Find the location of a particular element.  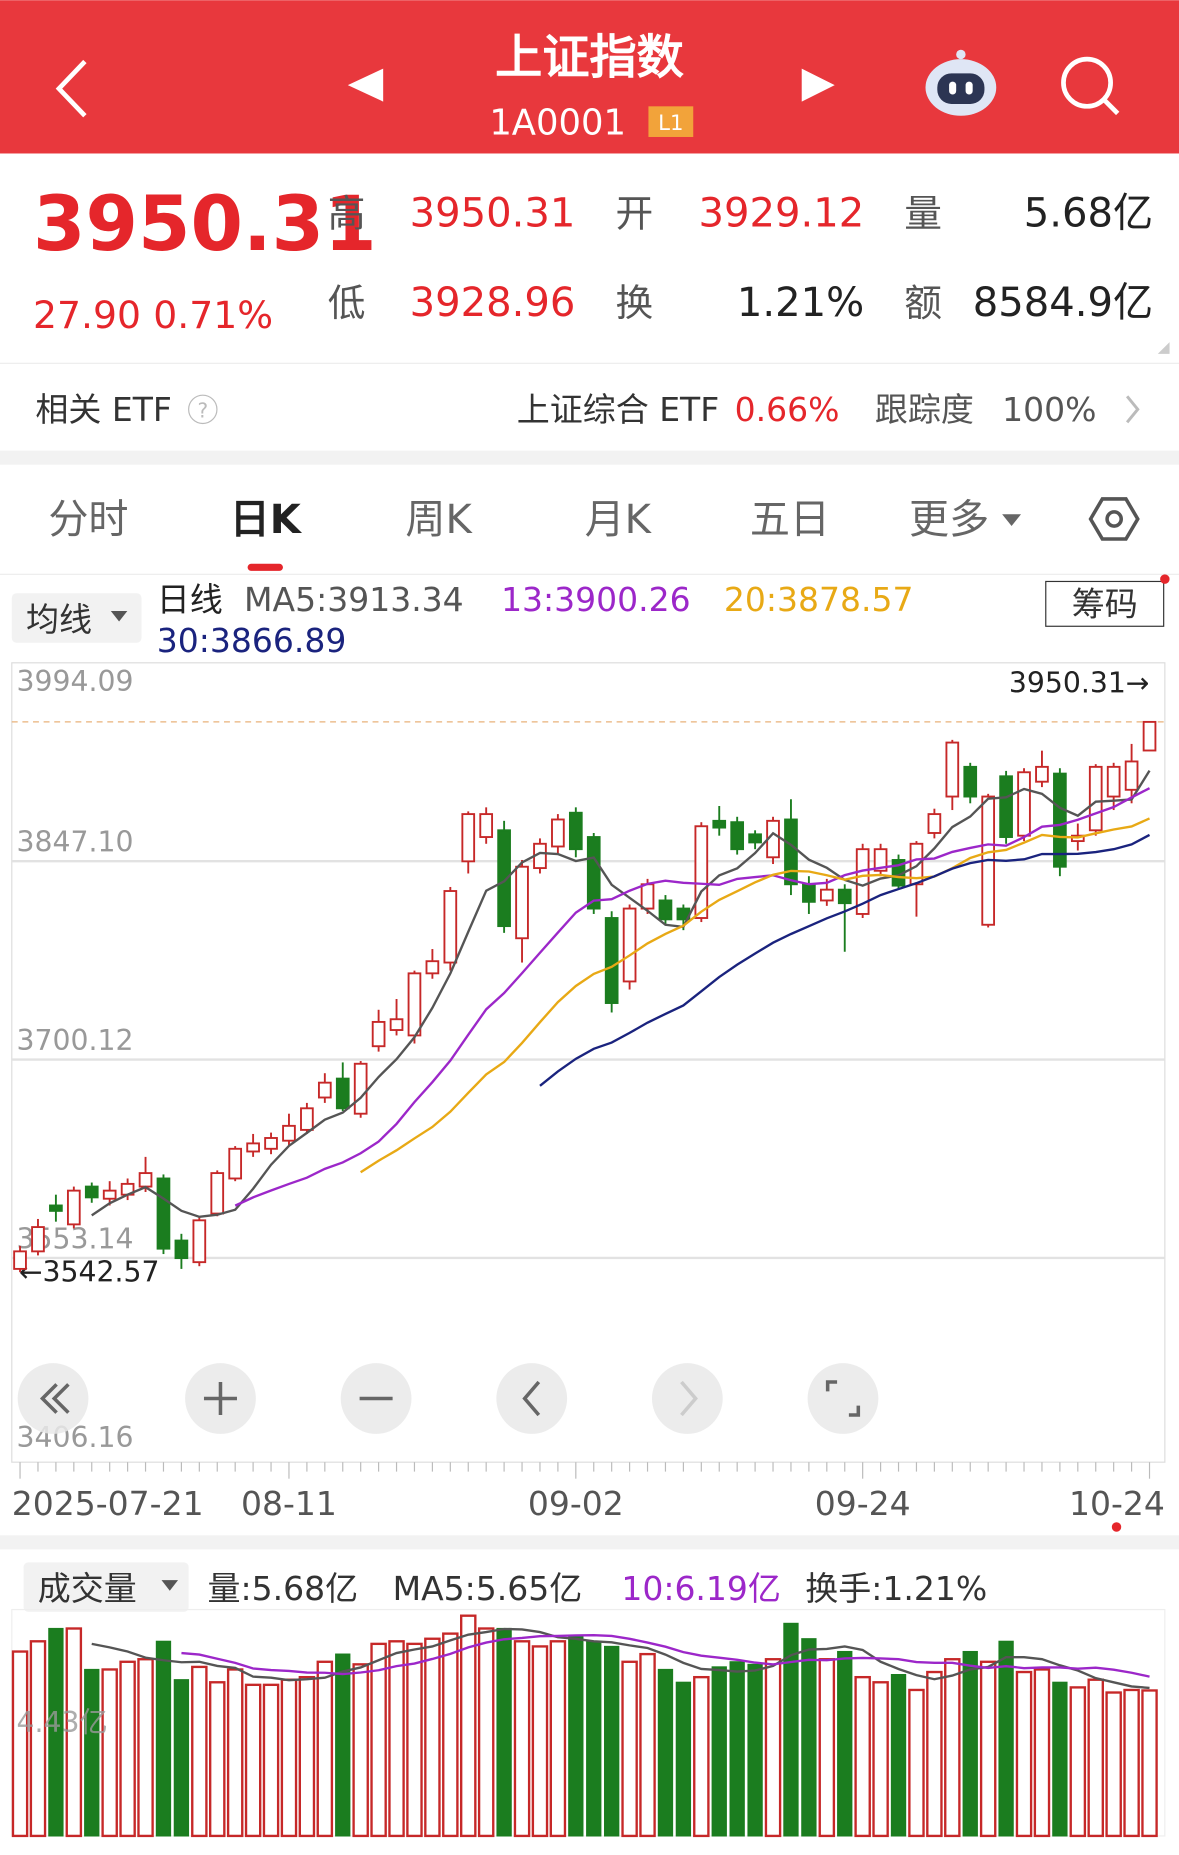

chips-button is located at coordinates (1105, 603).